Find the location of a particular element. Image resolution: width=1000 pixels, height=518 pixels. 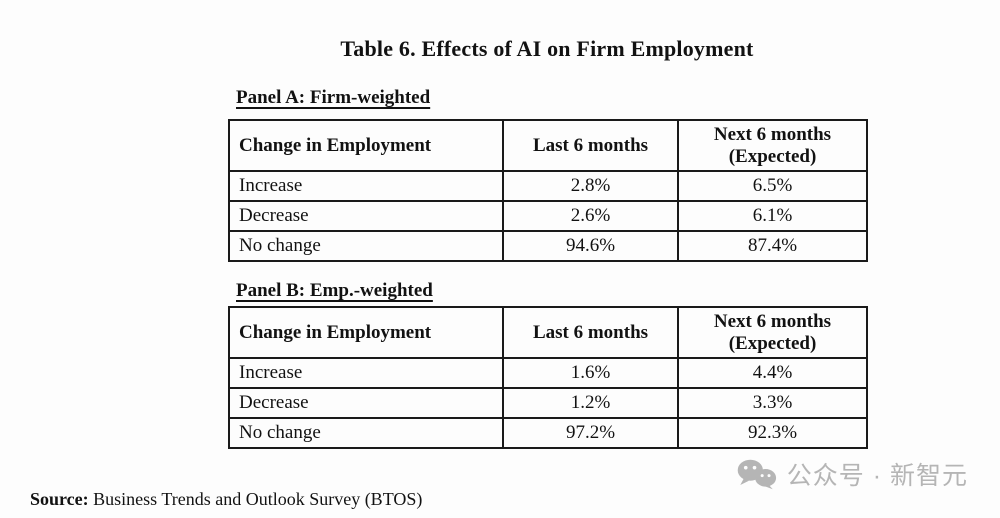

panel-b-label: Panel B: Emp.-weighted is located at coordinates (334, 290).